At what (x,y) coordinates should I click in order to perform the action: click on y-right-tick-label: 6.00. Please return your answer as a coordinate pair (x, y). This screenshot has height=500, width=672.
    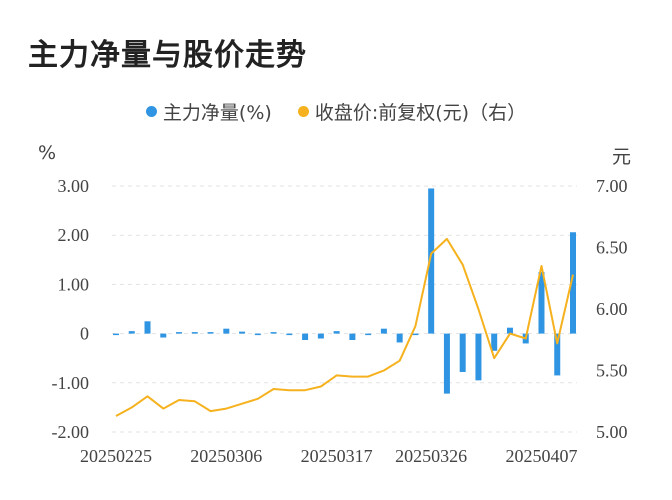
    Looking at the image, I should click on (612, 309).